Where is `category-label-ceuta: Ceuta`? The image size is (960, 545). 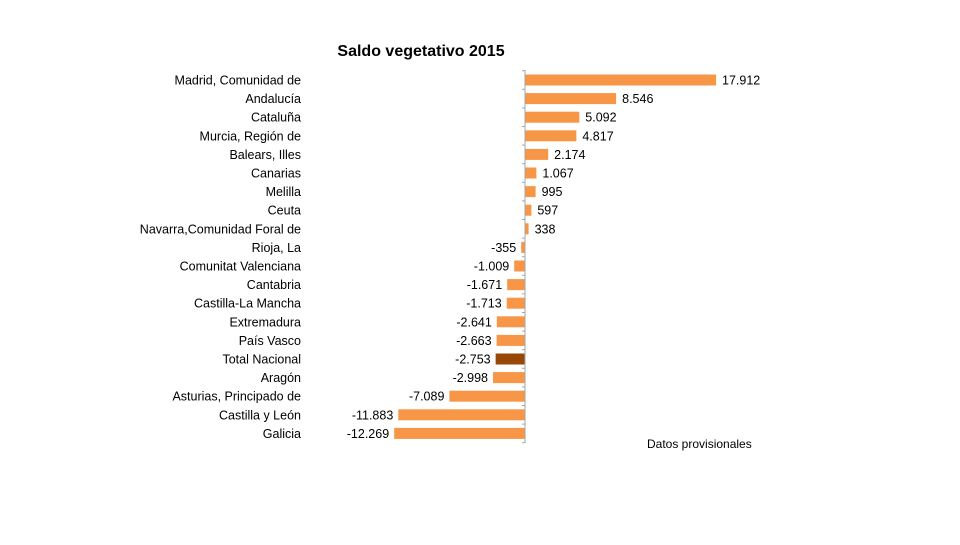
category-label-ceuta: Ceuta is located at coordinates (284, 211).